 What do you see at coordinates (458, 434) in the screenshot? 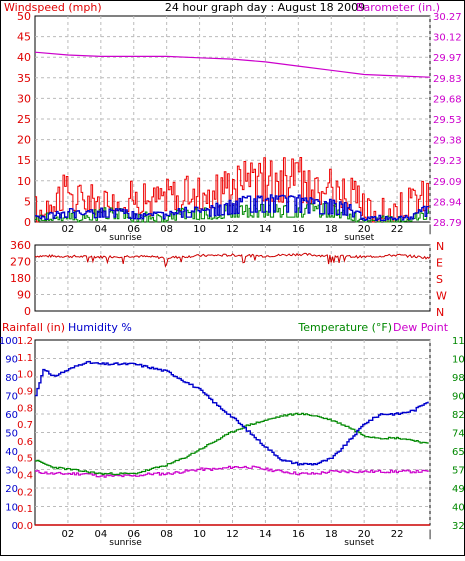
I see `temperature-tick-label: 74` at bounding box center [458, 434].